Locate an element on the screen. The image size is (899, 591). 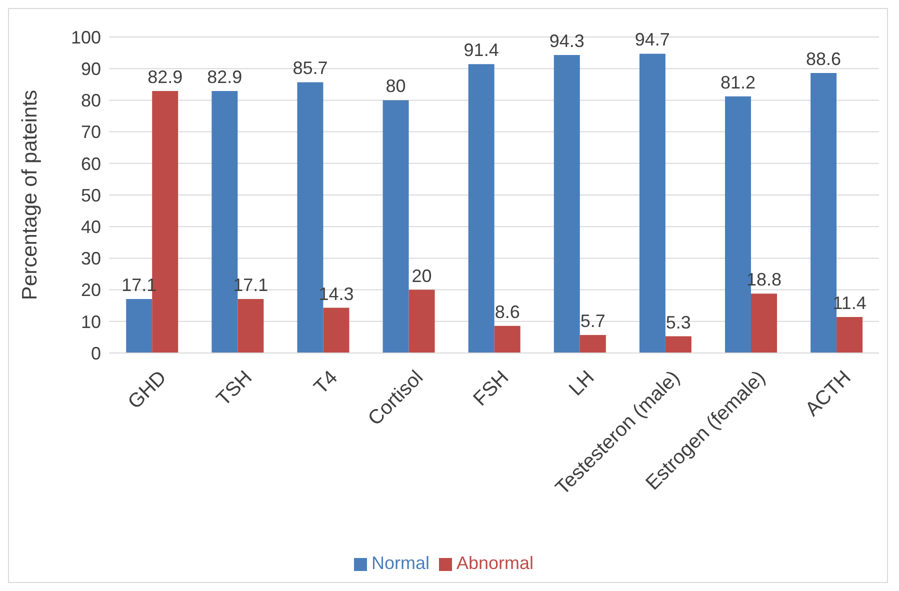
data-label: 94.3 is located at coordinates (566, 41).